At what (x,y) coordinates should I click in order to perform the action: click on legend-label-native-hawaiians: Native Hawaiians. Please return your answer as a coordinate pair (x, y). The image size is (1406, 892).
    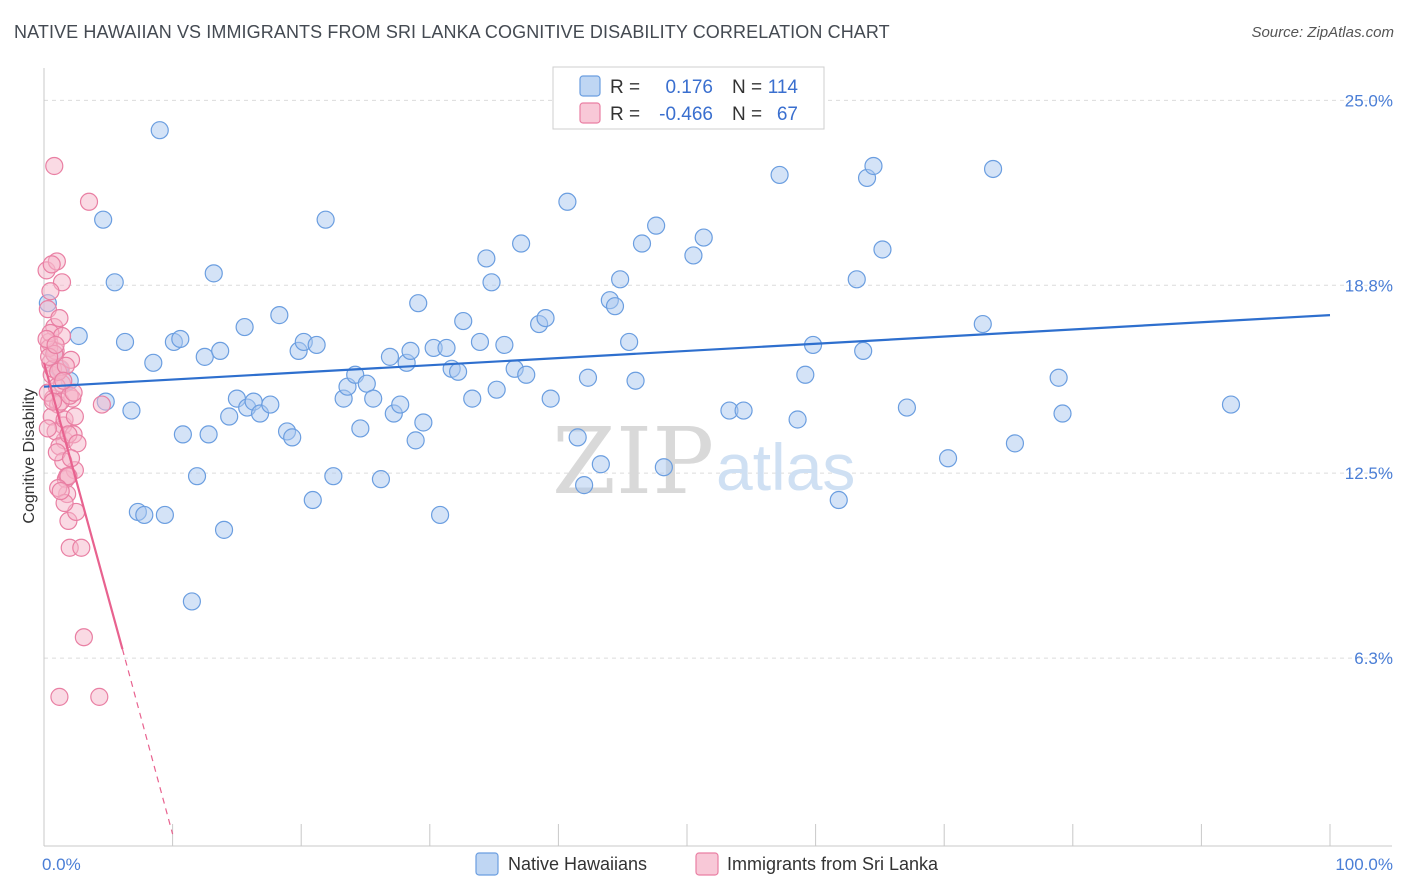
    Looking at the image, I should click on (577, 864).